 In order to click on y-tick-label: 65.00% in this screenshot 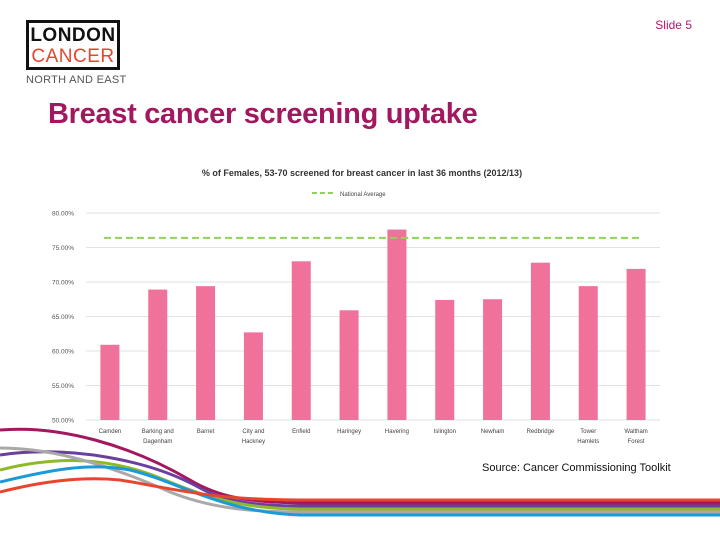, I will do `click(63, 317)`.